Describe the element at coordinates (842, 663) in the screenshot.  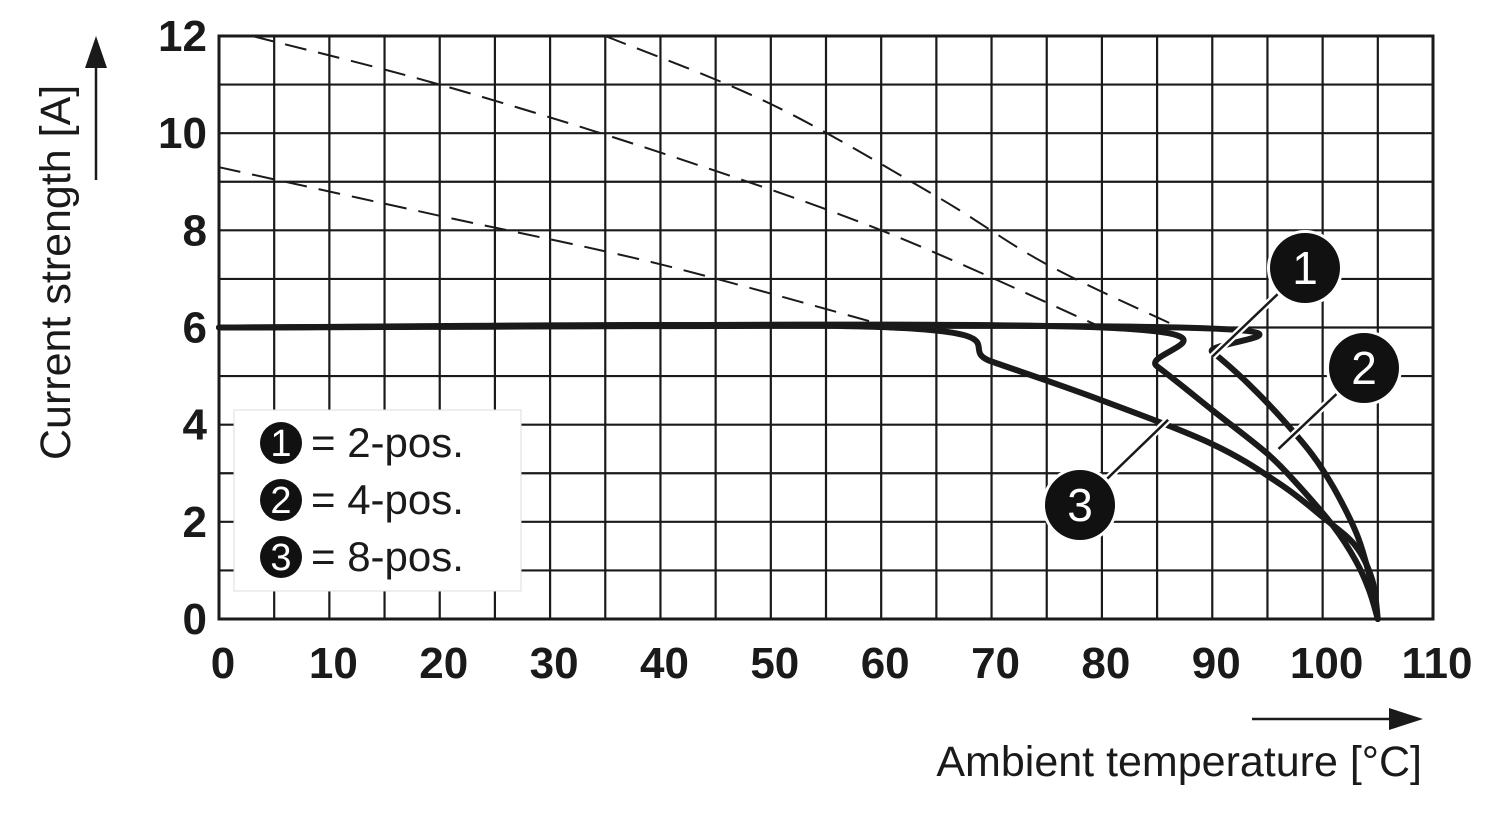
I see `x-tick-labels: 0 10 20 30 40 50 60 70 80 90 100 110` at that location.